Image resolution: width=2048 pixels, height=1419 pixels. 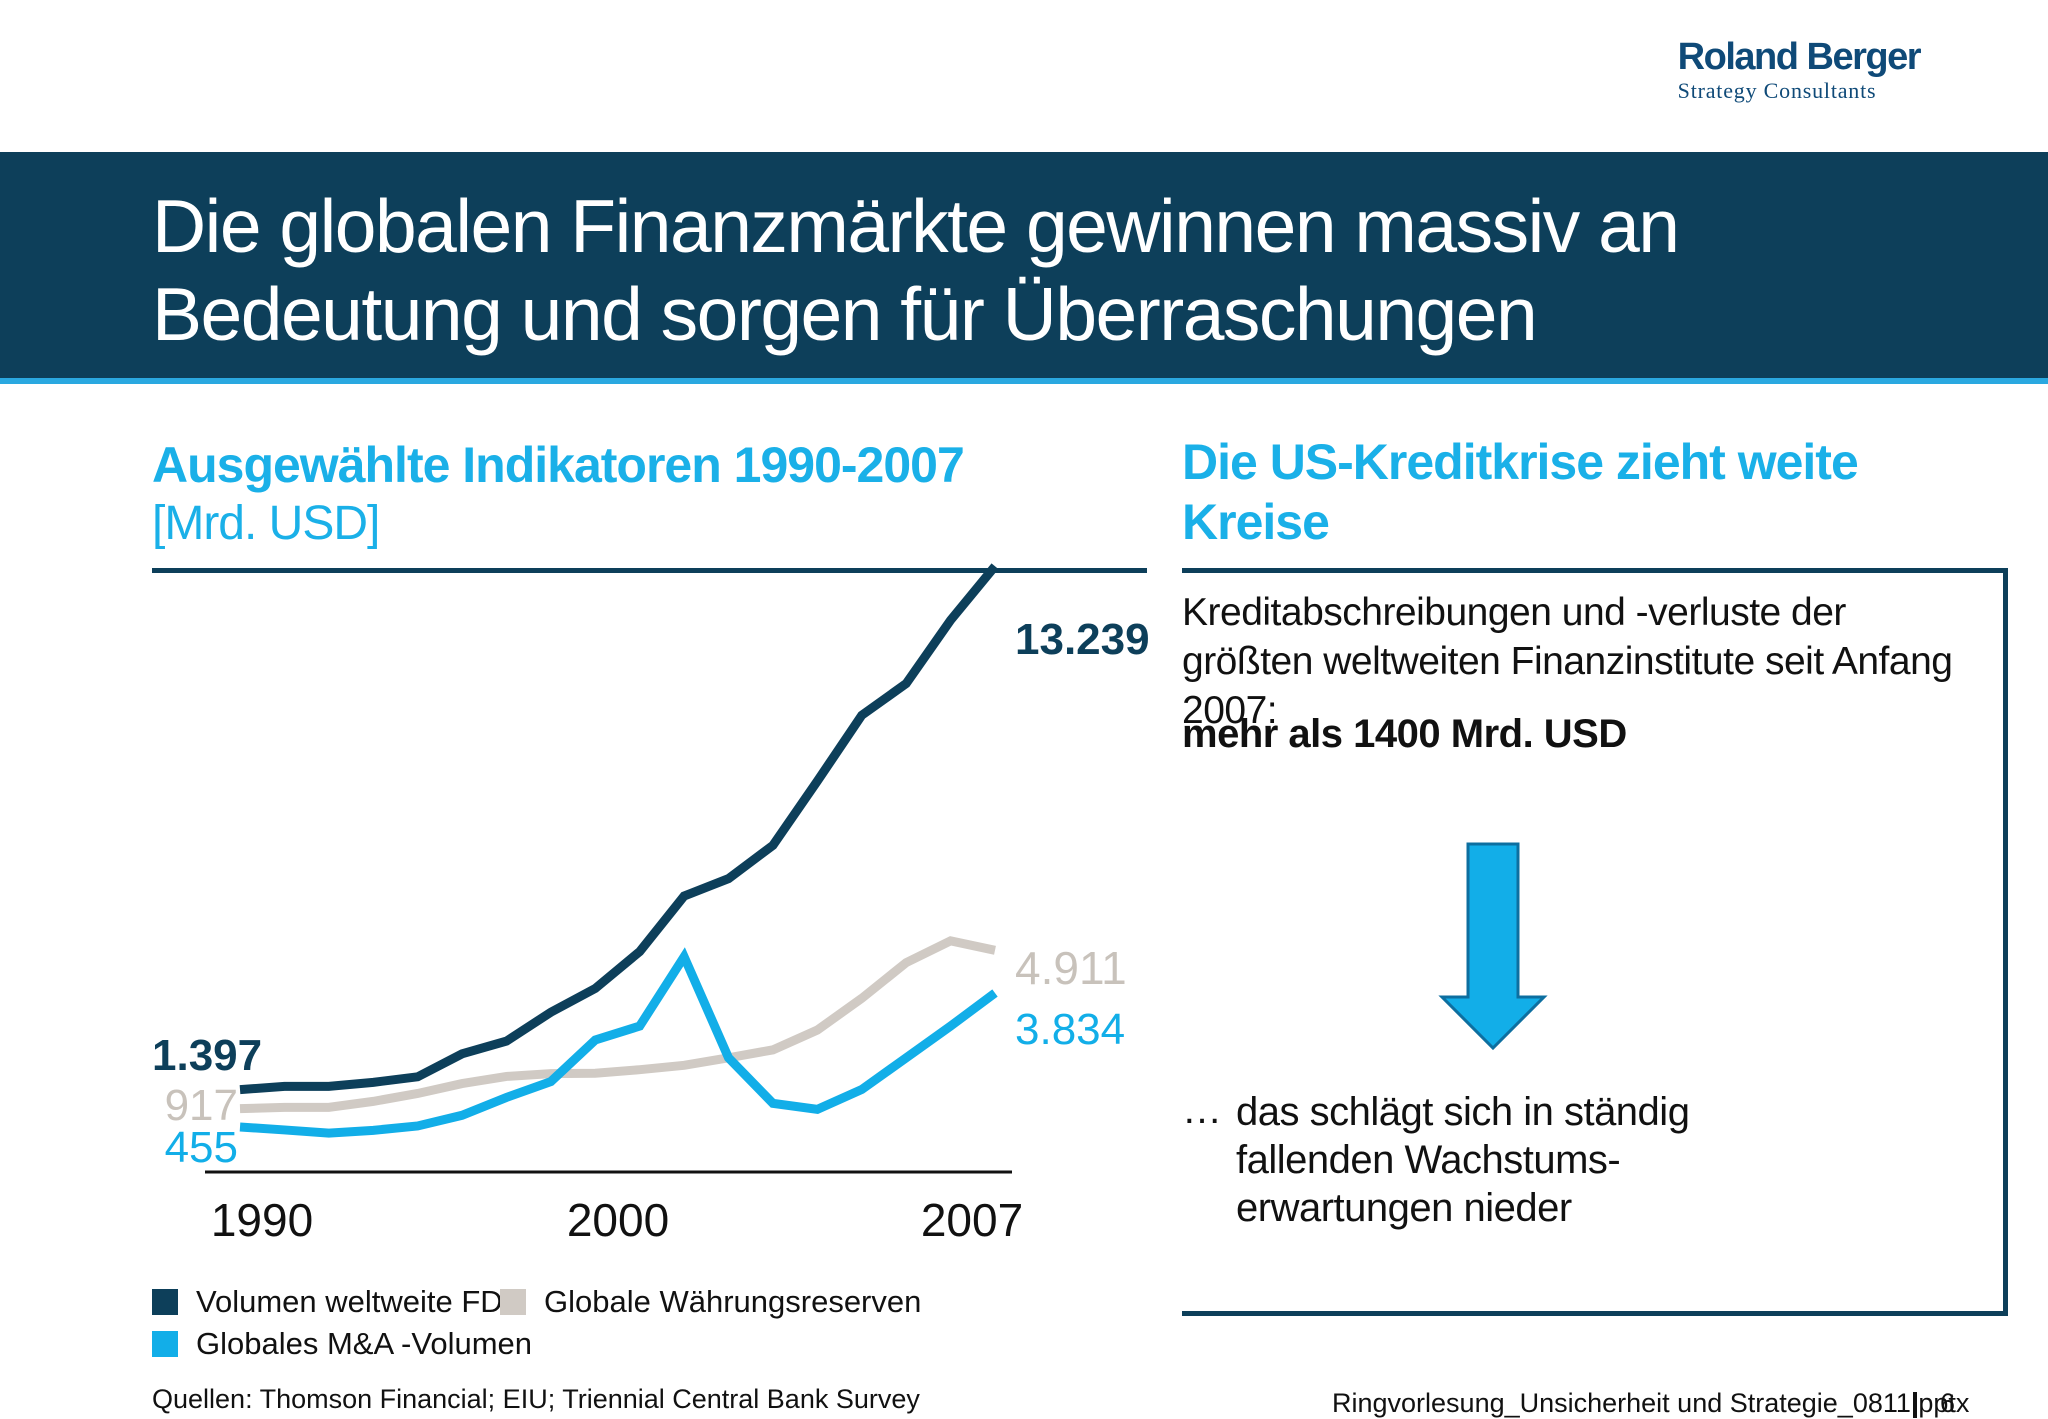 What do you see at coordinates (165, 1344) in the screenshot?
I see `legend-swatch-mna` at bounding box center [165, 1344].